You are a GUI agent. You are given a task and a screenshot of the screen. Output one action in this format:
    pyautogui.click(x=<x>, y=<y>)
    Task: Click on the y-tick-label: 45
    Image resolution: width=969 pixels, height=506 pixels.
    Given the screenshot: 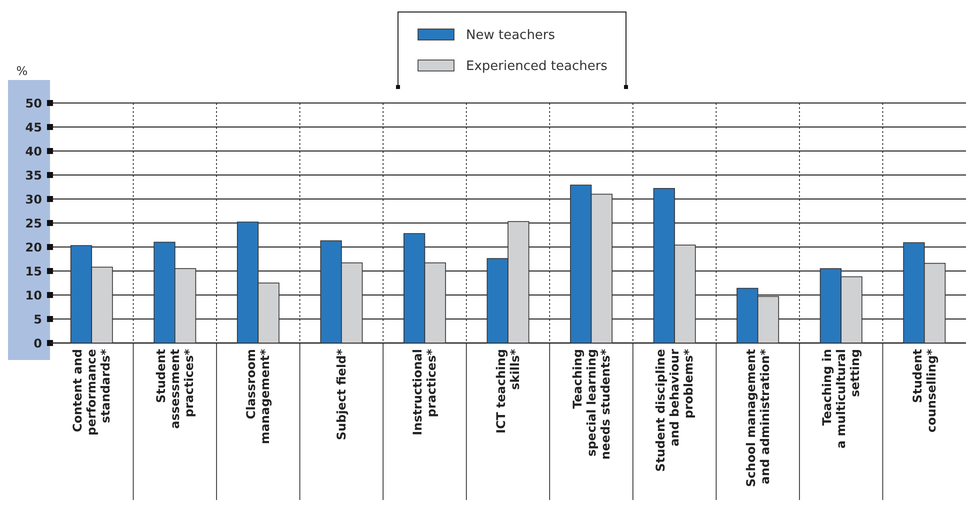 What is the action you would take?
    pyautogui.click(x=33, y=127)
    